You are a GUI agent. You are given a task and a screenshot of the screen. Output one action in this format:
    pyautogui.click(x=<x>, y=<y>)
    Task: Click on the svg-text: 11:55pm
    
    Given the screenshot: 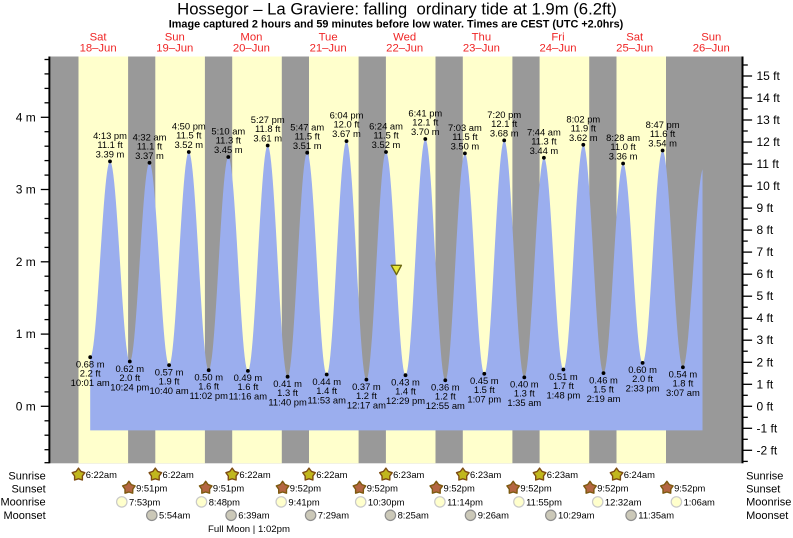 What is the action you would take?
    pyautogui.click(x=544, y=501)
    